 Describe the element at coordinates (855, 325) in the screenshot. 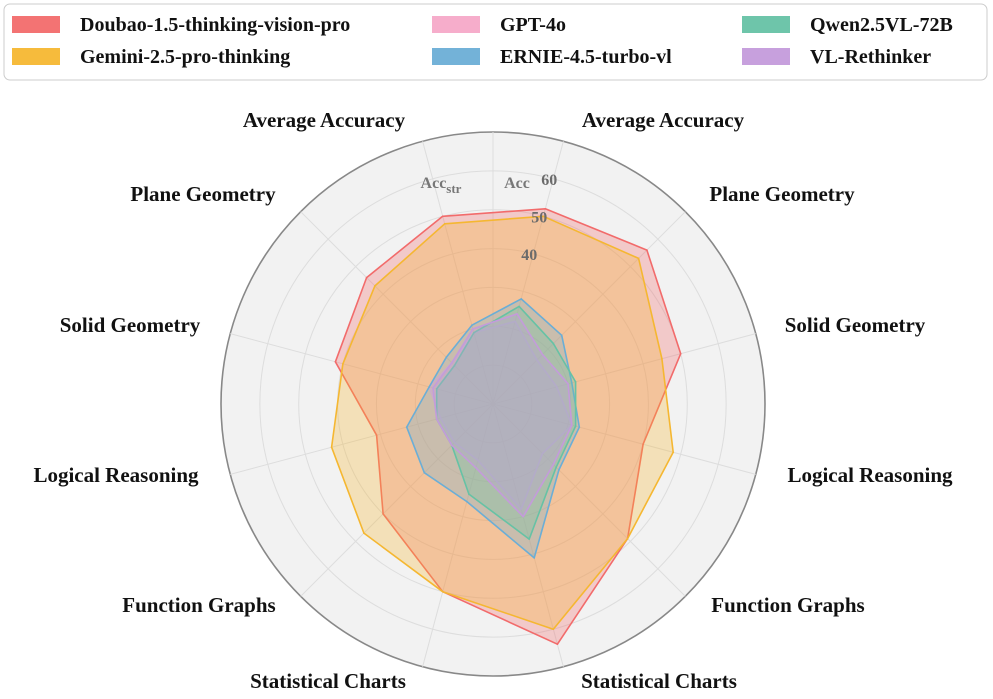

I see `category-label-2: Solid Geometry` at that location.